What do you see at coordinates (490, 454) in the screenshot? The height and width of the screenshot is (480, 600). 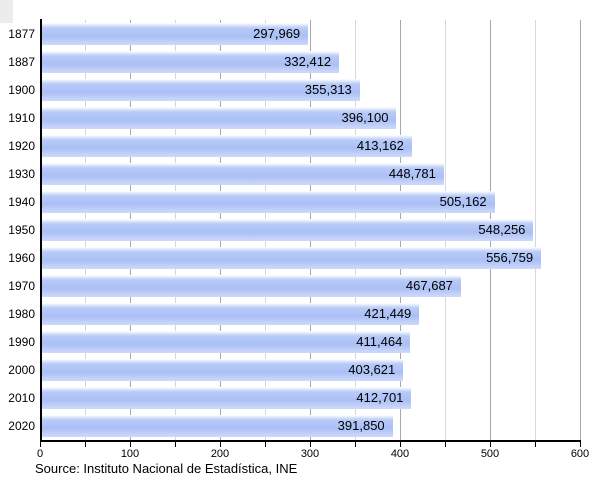 I see `x-axis-tick-label: 500` at bounding box center [490, 454].